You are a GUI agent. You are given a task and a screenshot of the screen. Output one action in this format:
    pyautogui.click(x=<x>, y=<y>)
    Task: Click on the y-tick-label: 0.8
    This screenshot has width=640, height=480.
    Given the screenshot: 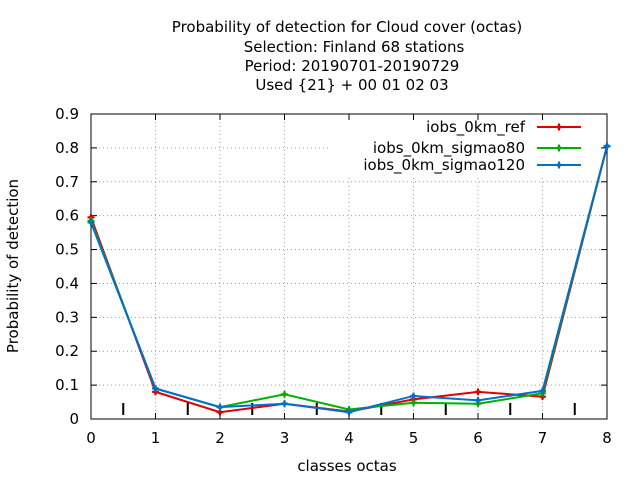 What is the action you would take?
    pyautogui.click(x=67, y=148)
    